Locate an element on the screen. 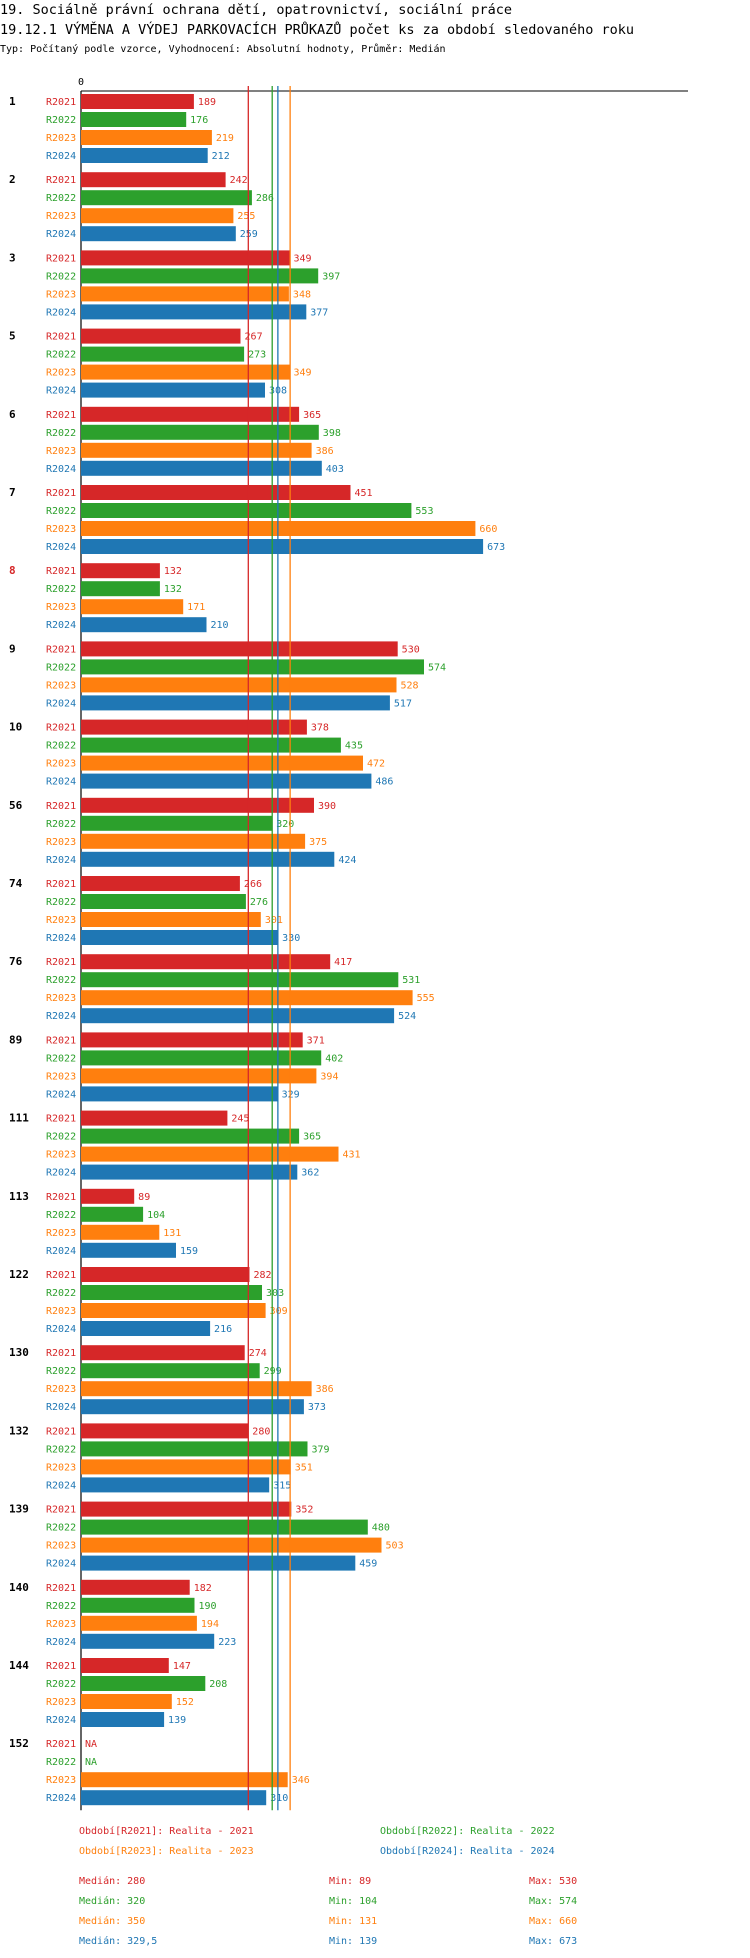 The image size is (750, 1958). category-label: 1 is located at coordinates (12, 101).